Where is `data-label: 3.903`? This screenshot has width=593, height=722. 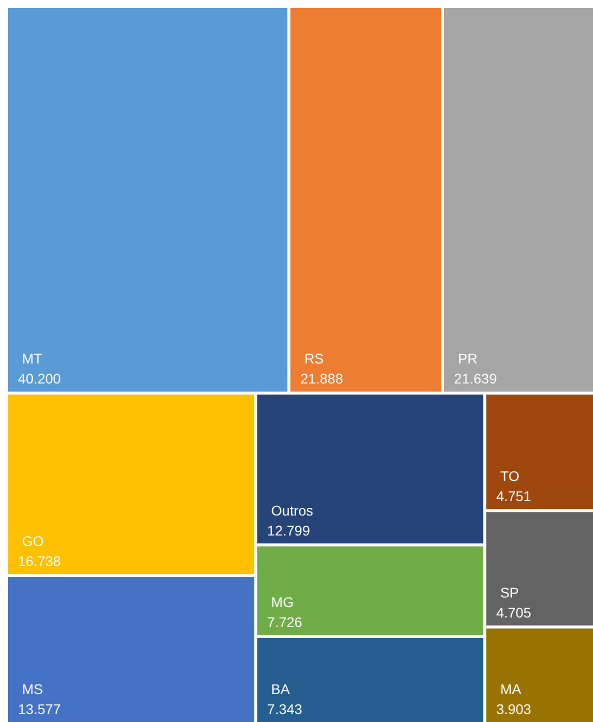 data-label: 3.903 is located at coordinates (514, 709).